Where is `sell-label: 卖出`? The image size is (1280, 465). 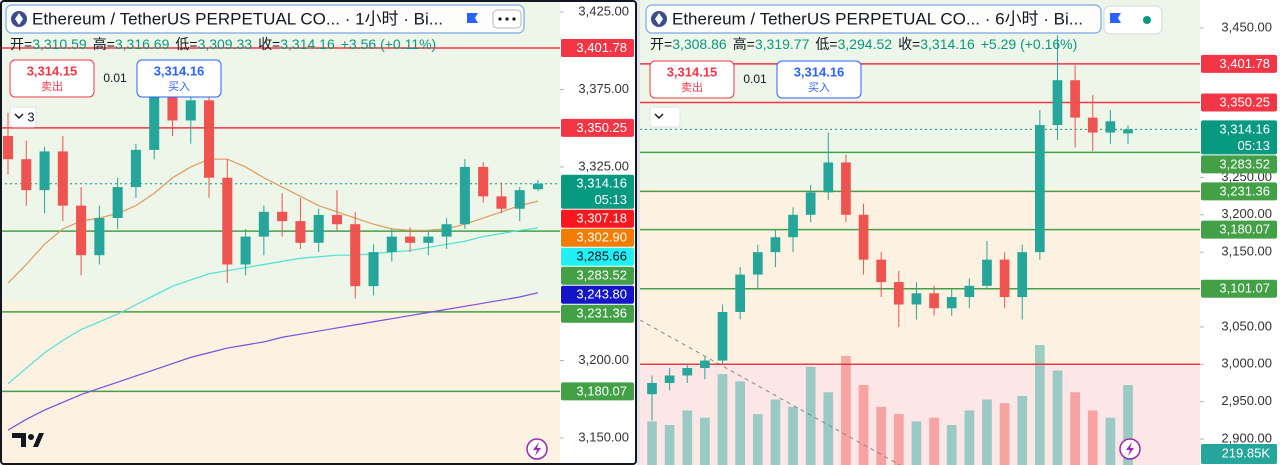
sell-label: 卖出 is located at coordinates (692, 87).